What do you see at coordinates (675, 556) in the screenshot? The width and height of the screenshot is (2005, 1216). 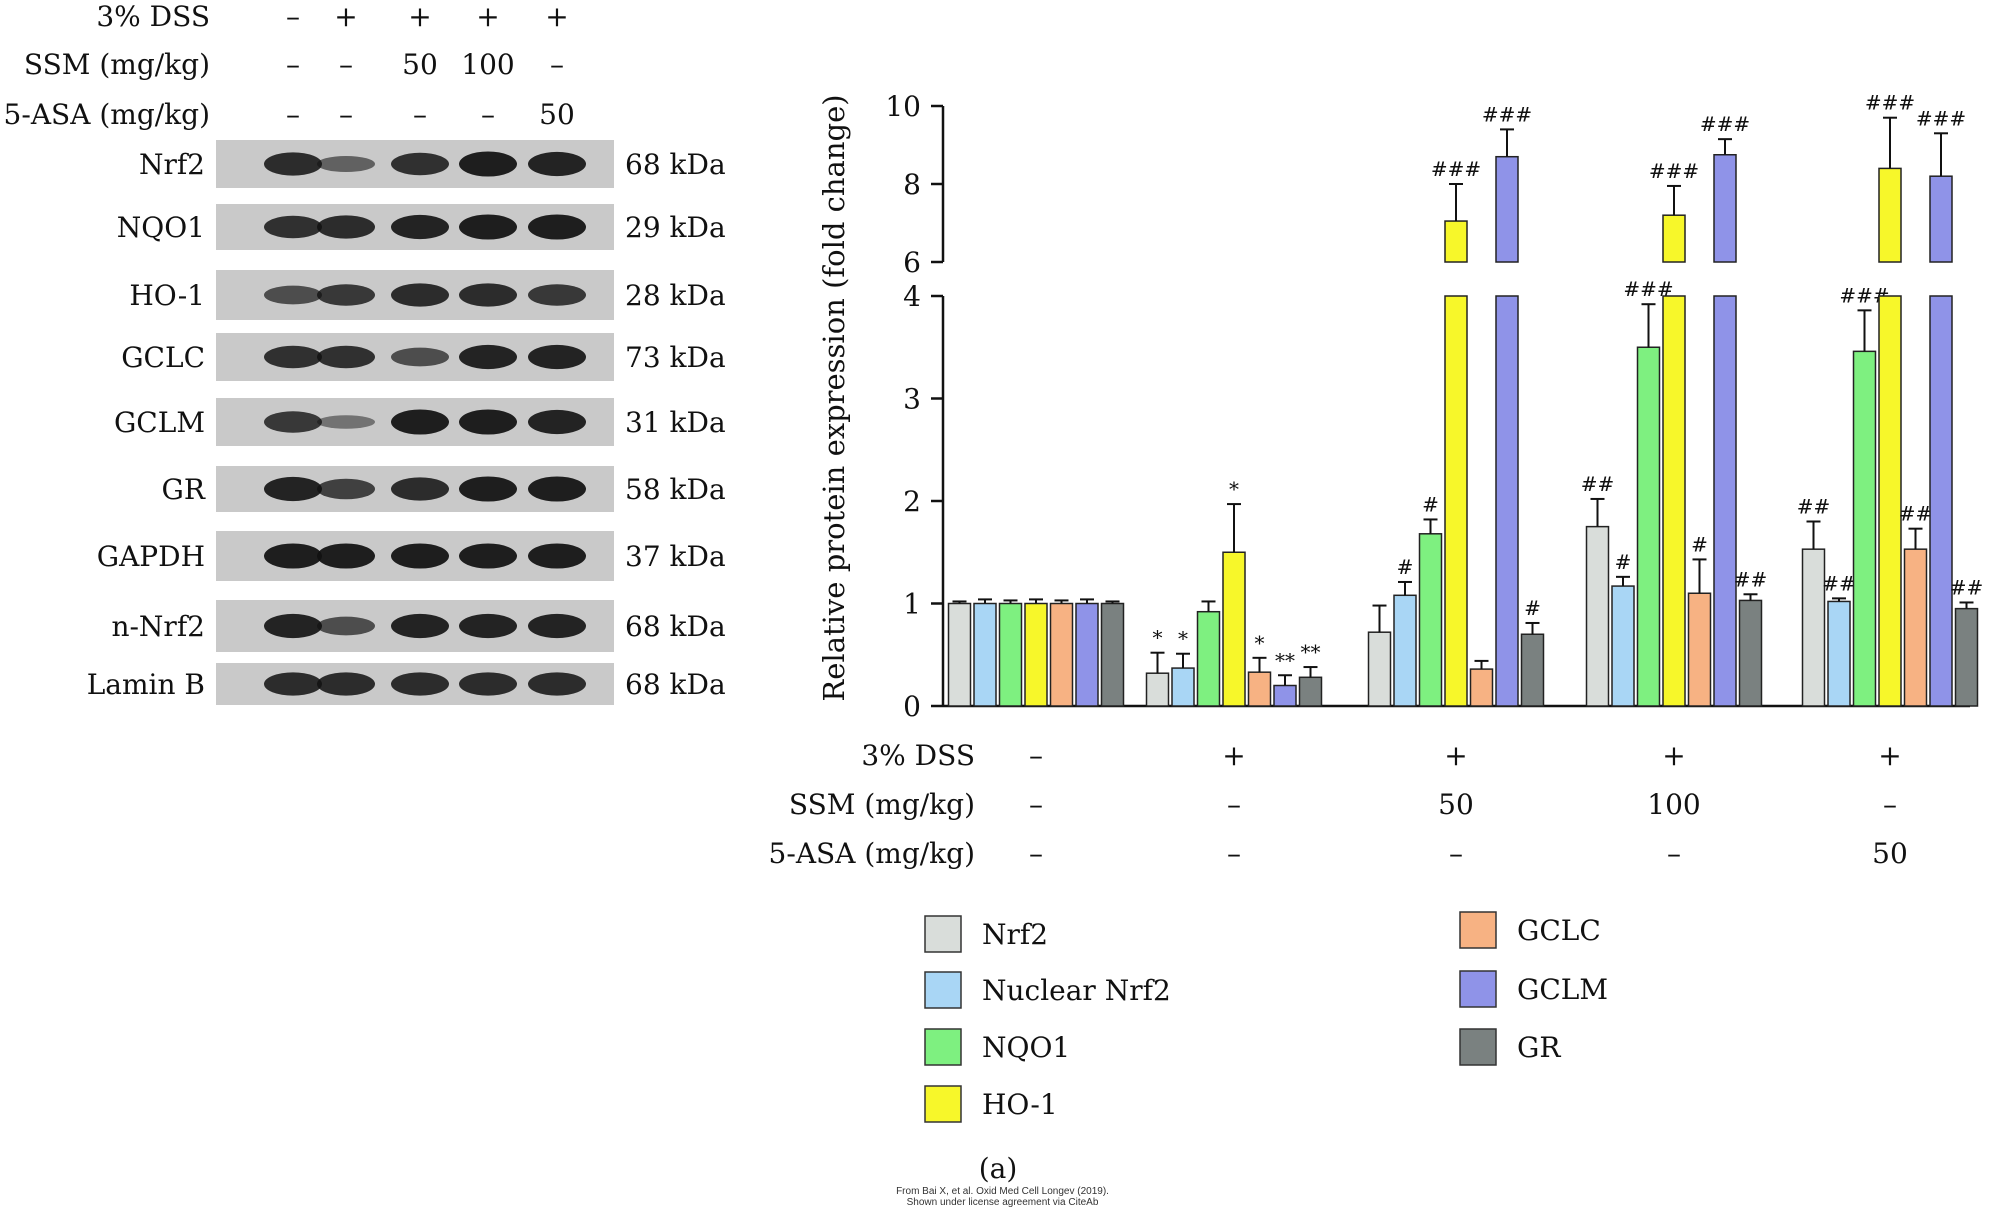 I see `blot-kda-label: 37 kDa` at bounding box center [675, 556].